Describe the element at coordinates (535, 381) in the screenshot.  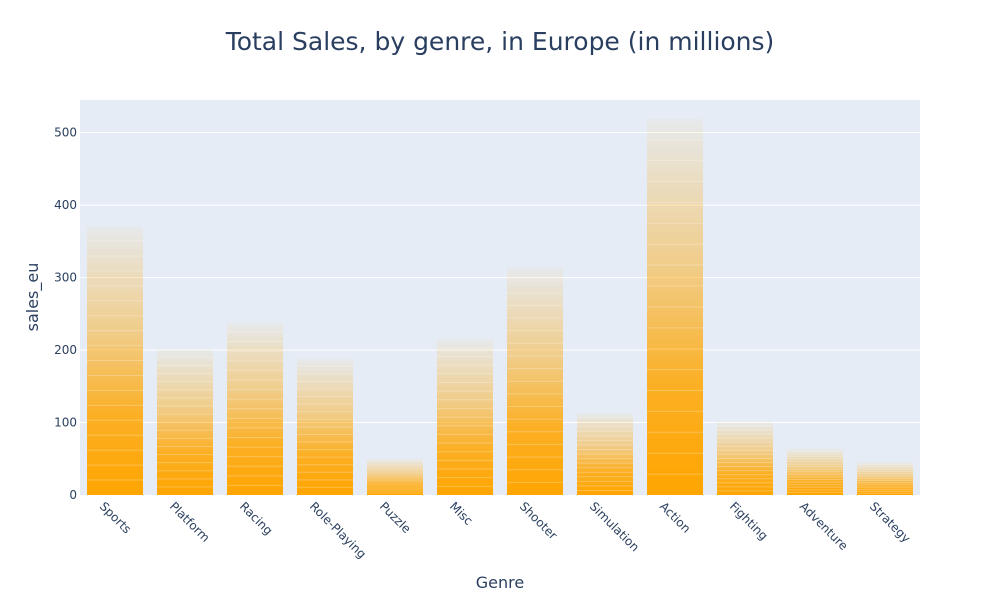
I see `bar-shooter` at that location.